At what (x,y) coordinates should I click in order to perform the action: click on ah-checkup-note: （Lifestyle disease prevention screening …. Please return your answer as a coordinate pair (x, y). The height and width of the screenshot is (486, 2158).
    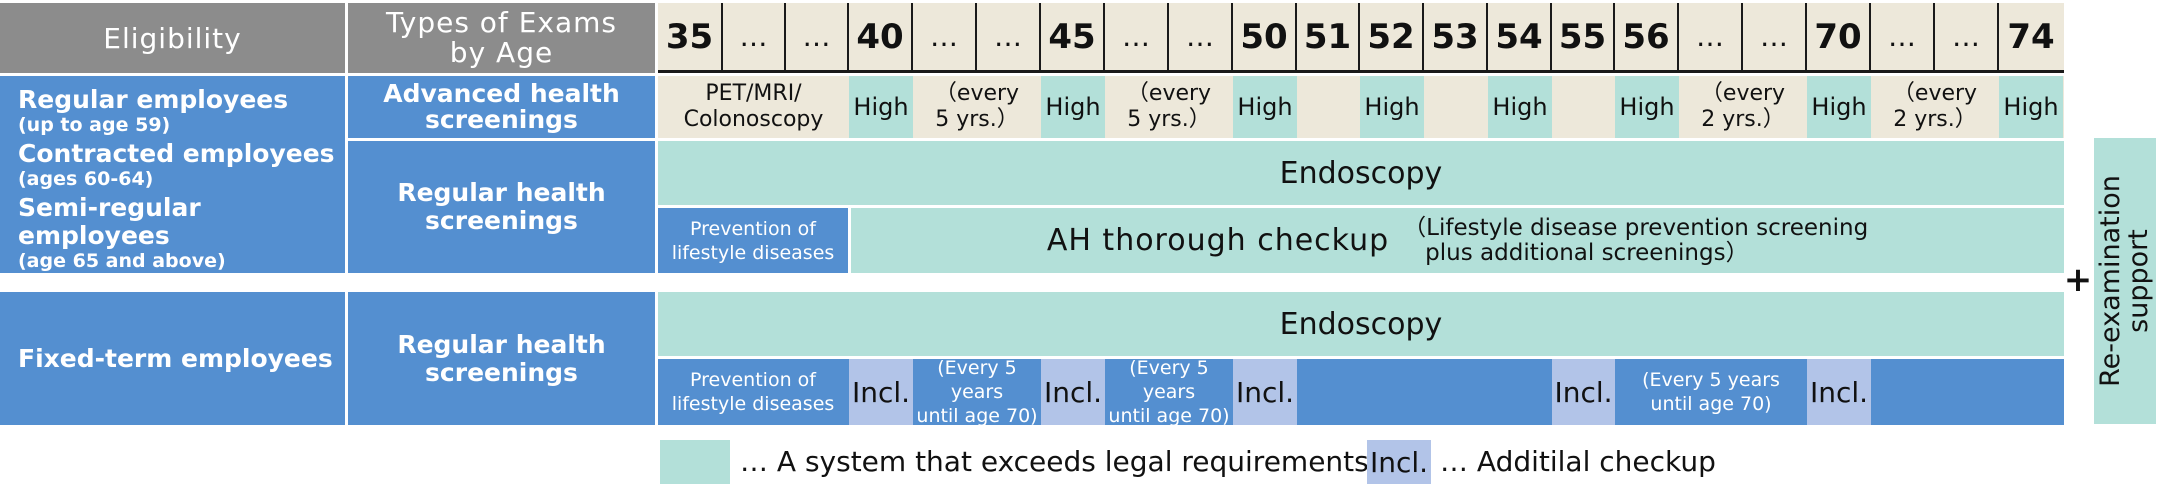
    Looking at the image, I should click on (1636, 240).